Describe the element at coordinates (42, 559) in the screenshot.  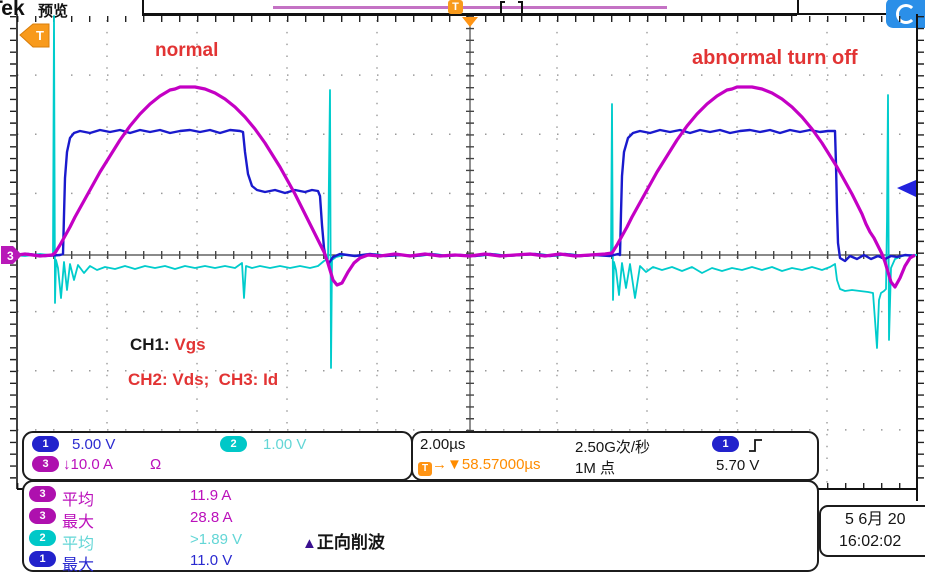
I see `meas-row4-badge: 1` at that location.